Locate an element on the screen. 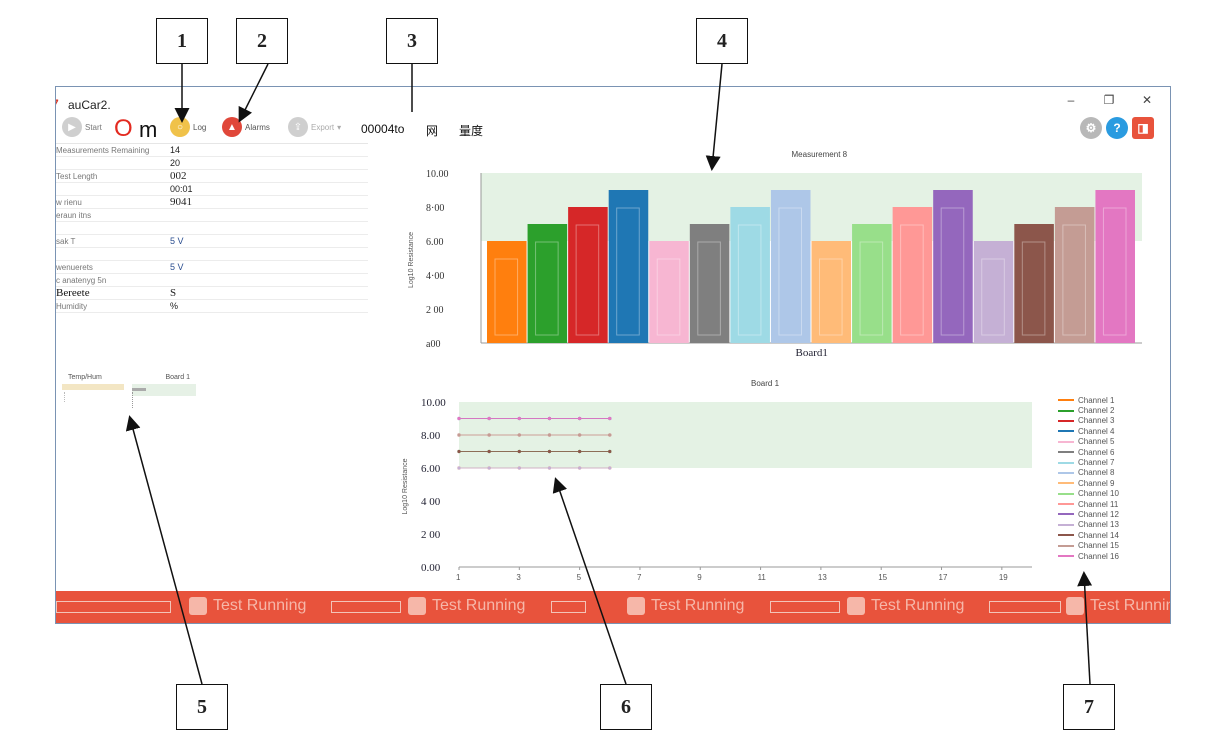 Image resolution: width=1209 pixels, height=751 pixels. close-button: ✕ is located at coordinates (1147, 100).